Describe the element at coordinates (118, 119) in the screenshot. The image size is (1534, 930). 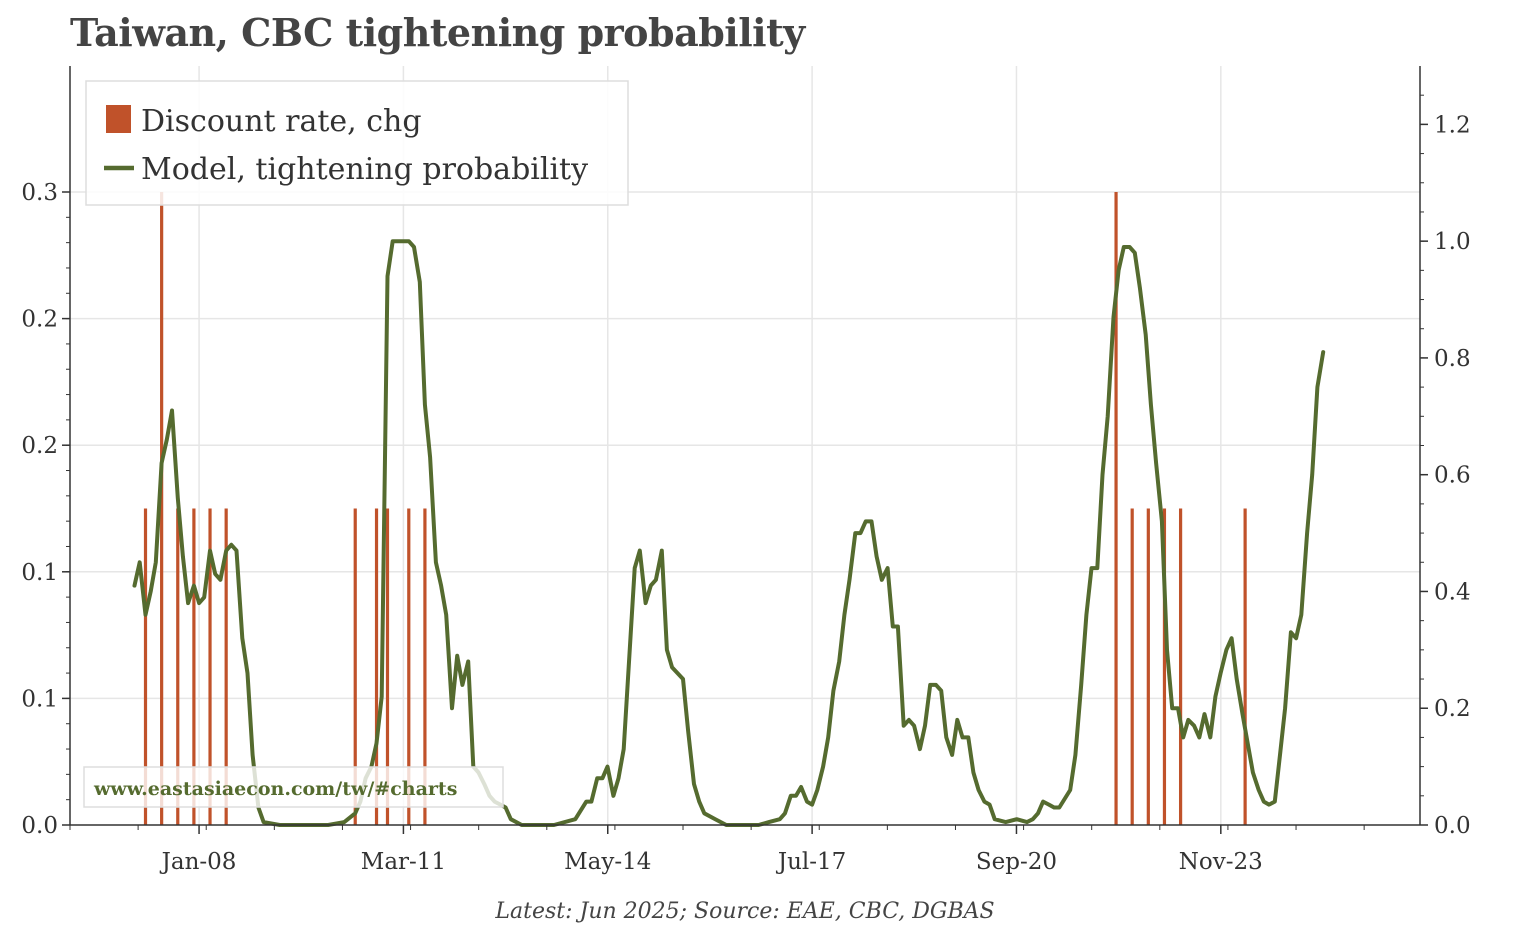
I see `legend-bar-swatch` at that location.